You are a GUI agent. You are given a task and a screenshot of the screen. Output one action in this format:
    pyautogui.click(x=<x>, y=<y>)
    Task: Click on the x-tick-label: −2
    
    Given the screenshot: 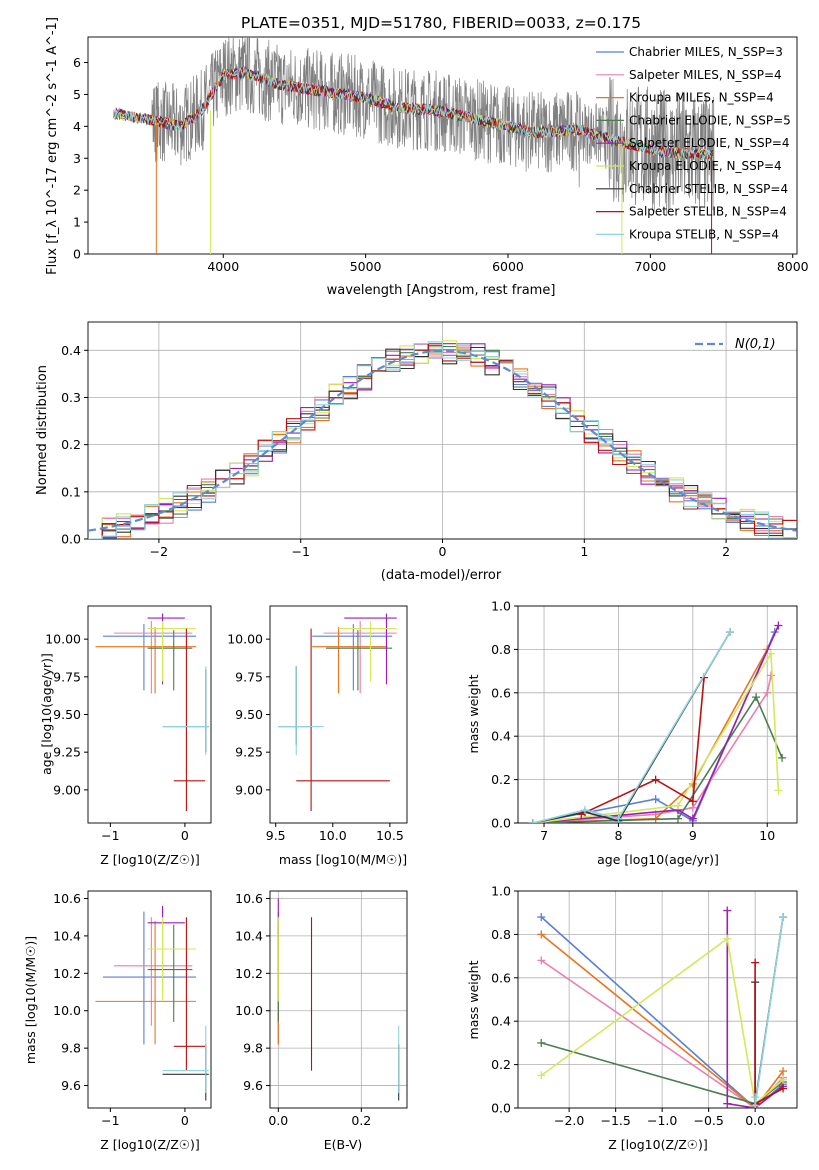 What is the action you would take?
    pyautogui.click(x=159, y=551)
    